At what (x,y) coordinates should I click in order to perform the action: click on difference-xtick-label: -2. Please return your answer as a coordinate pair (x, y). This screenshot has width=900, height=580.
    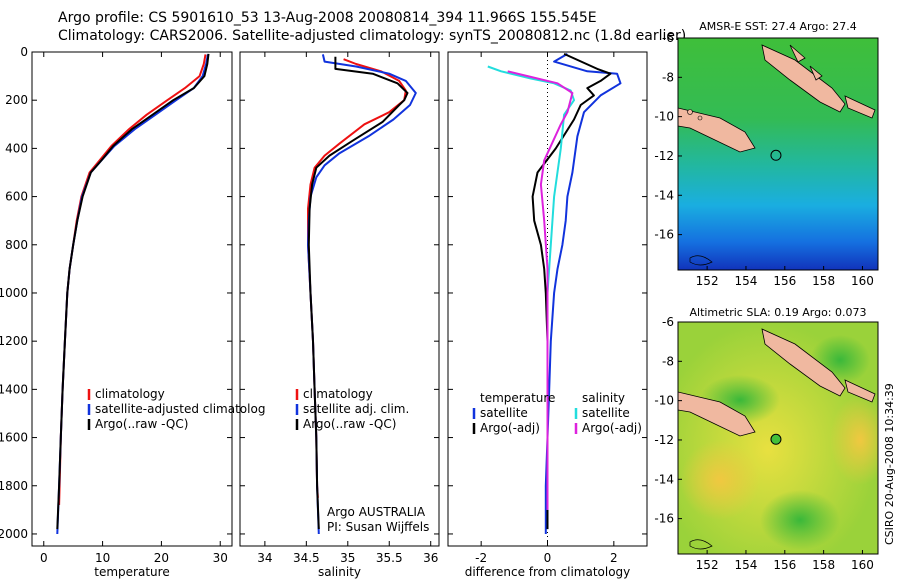
    Looking at the image, I should click on (481, 558).